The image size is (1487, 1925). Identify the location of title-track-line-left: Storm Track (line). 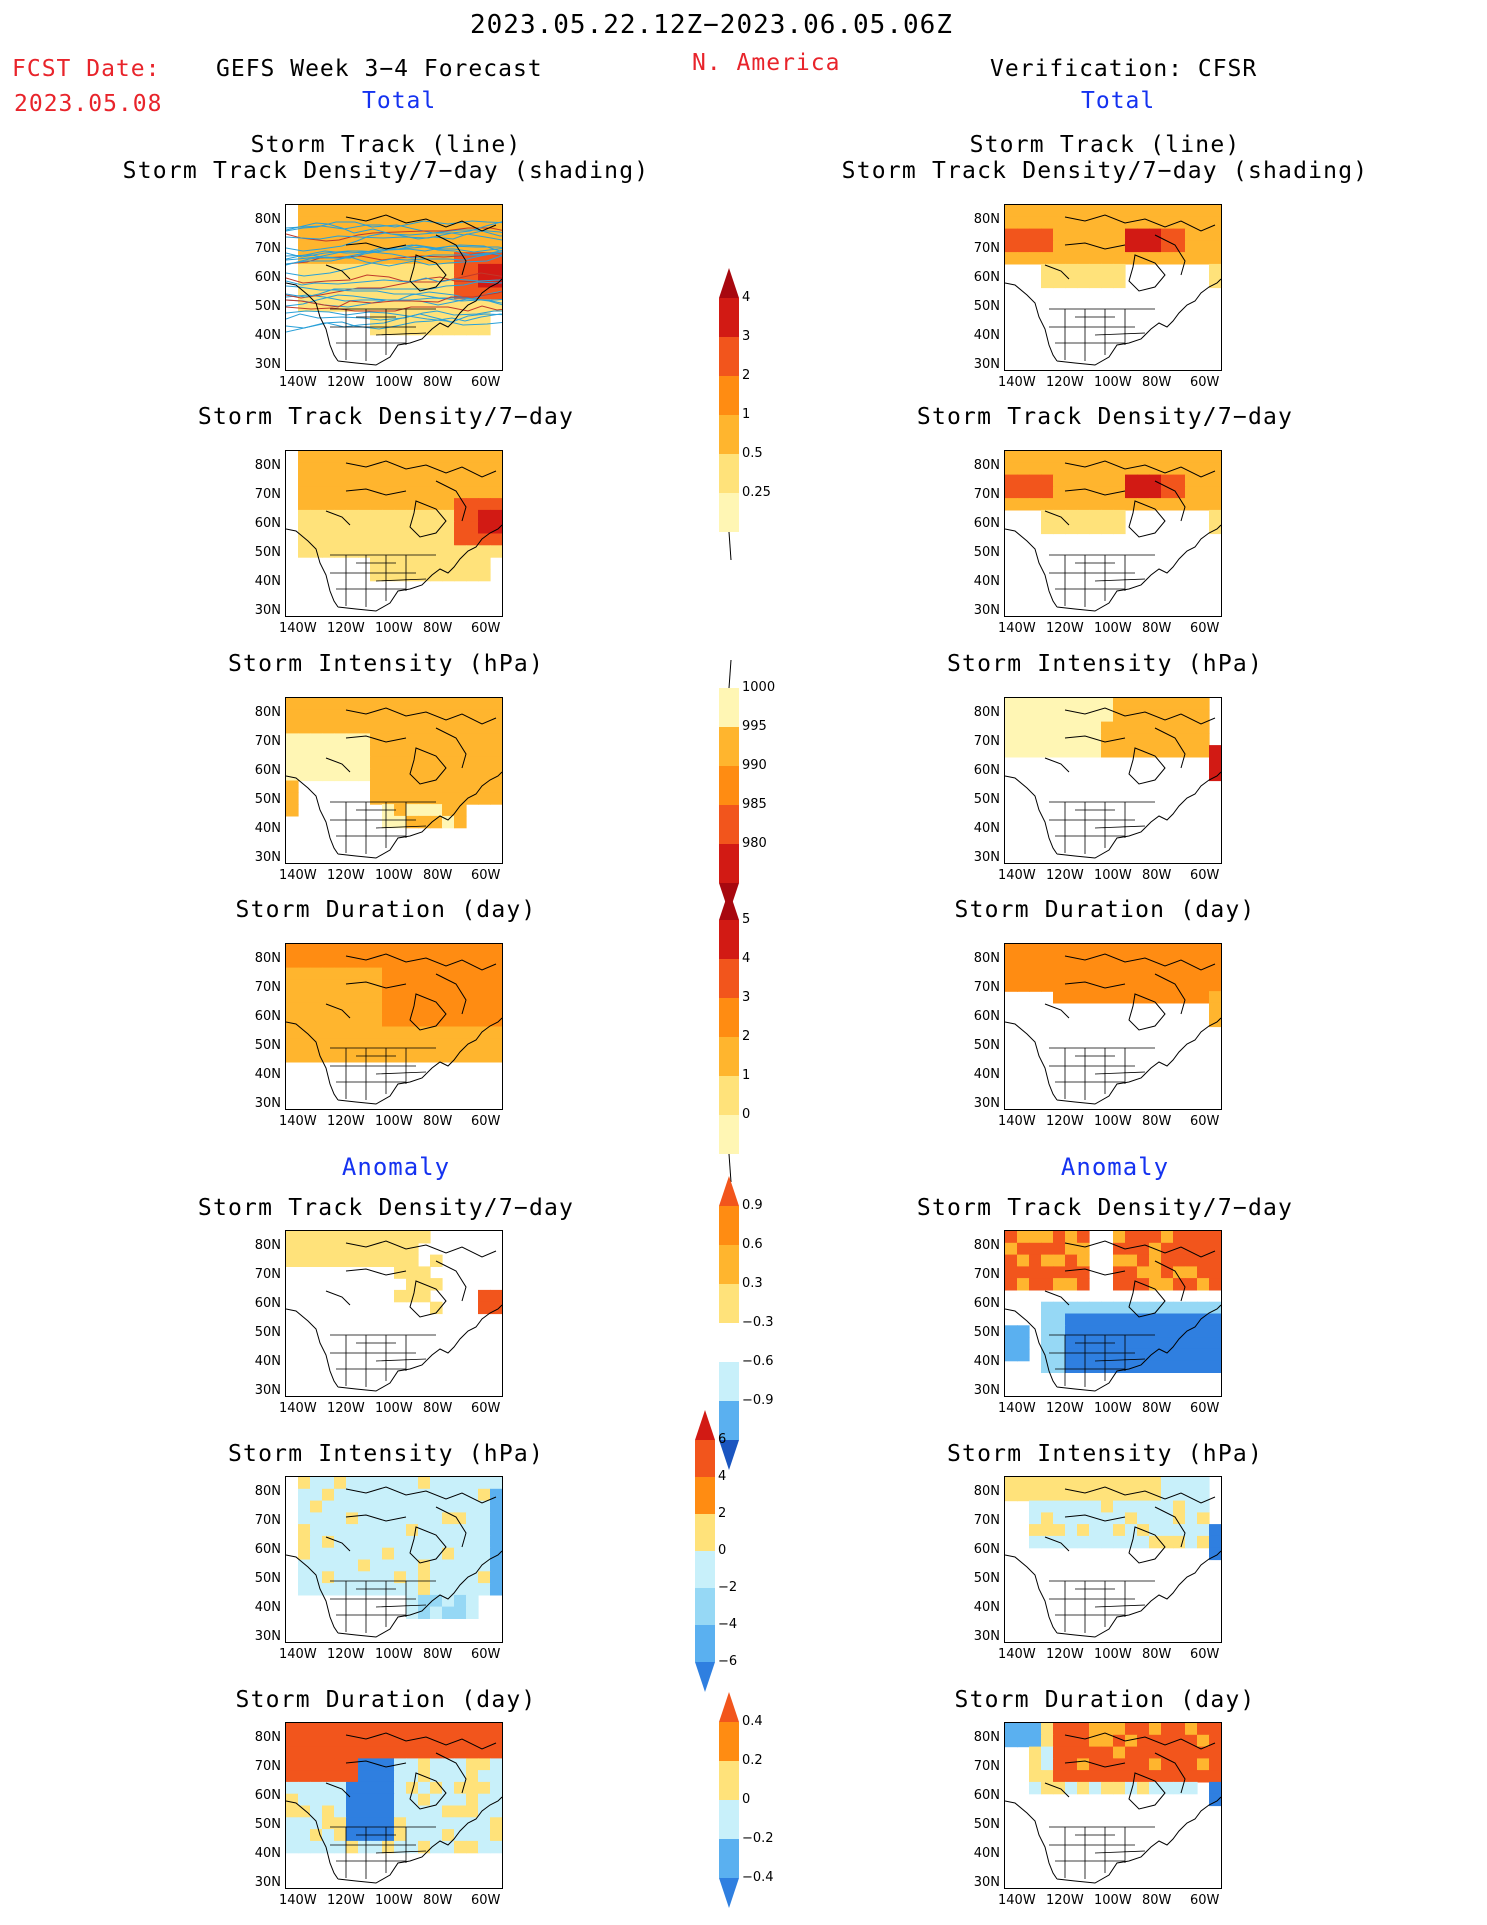
(386, 145).